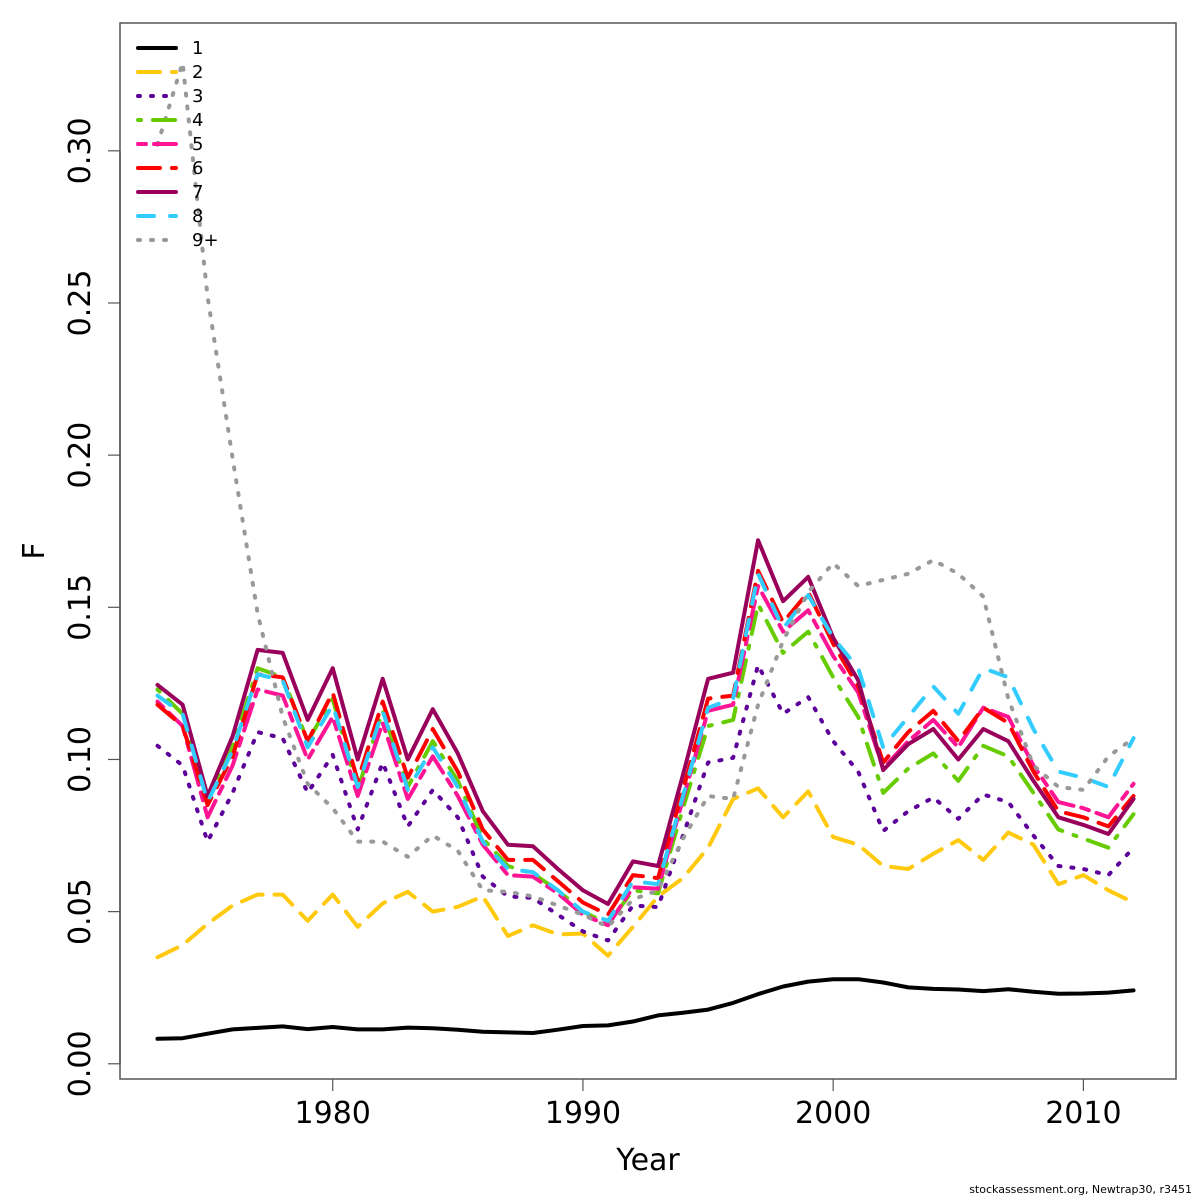  Describe the element at coordinates (197, 192) in the screenshot. I see `legend-label: 7` at that location.